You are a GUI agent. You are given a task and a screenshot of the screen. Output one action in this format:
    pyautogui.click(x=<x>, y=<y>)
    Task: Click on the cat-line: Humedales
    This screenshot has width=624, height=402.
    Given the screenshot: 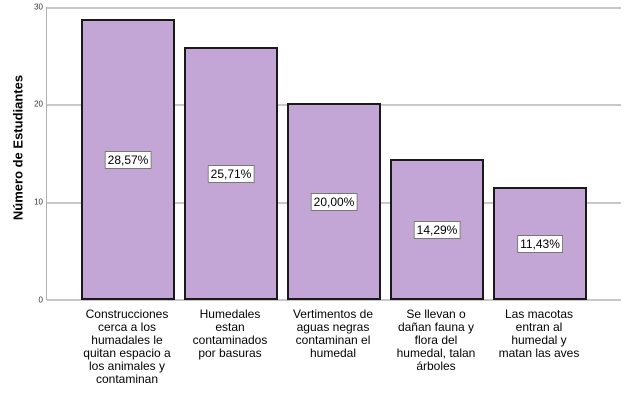 What is the action you would take?
    pyautogui.click(x=230, y=314)
    